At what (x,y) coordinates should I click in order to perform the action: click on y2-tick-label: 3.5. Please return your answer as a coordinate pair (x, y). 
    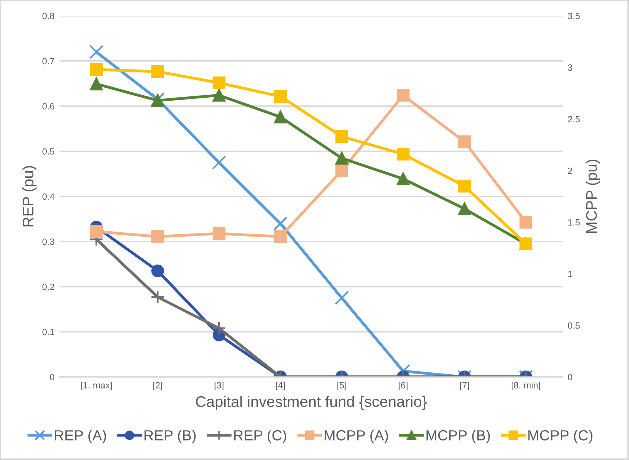
    Looking at the image, I should click on (574, 16).